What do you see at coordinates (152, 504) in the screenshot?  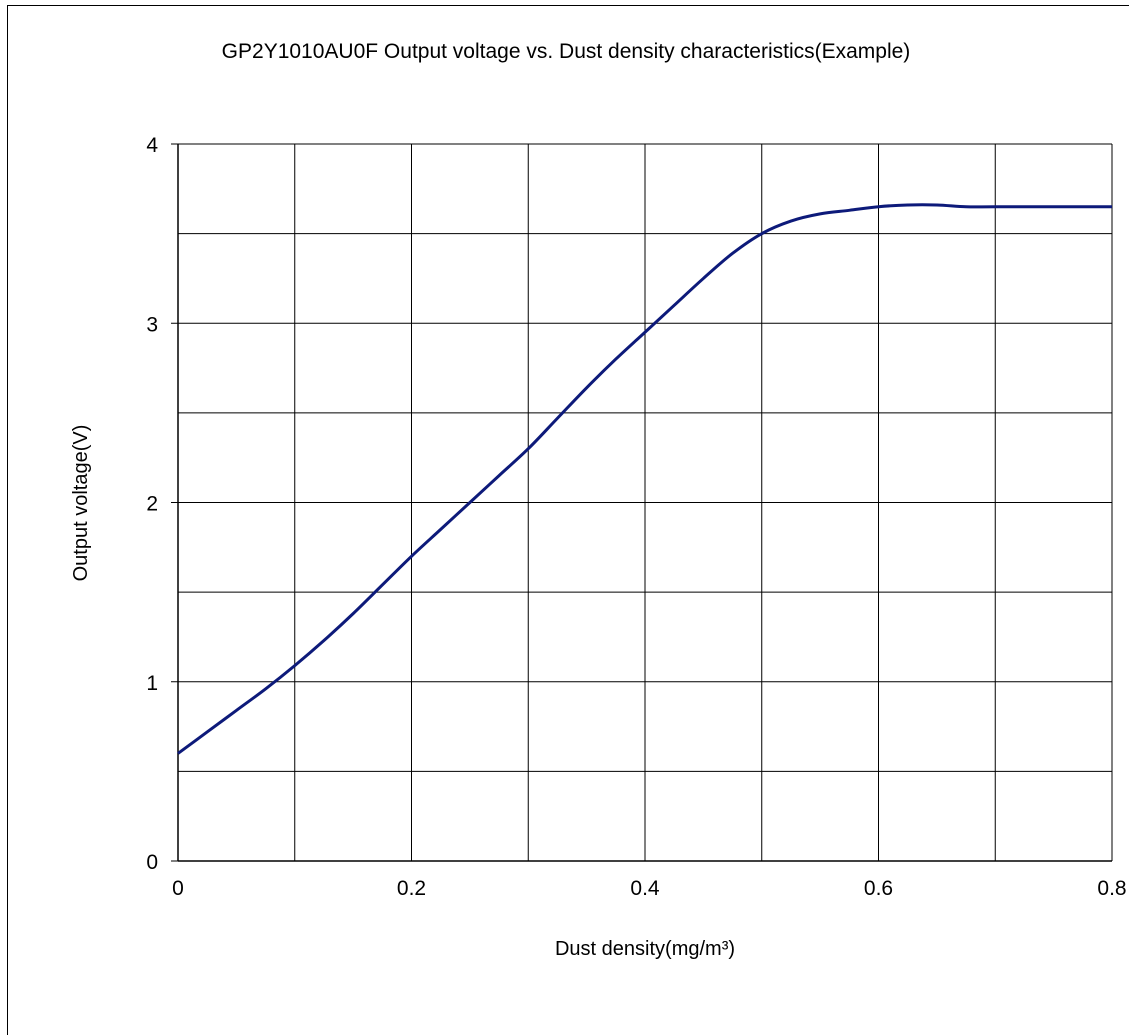 I see `y-tick-label: 2` at bounding box center [152, 504].